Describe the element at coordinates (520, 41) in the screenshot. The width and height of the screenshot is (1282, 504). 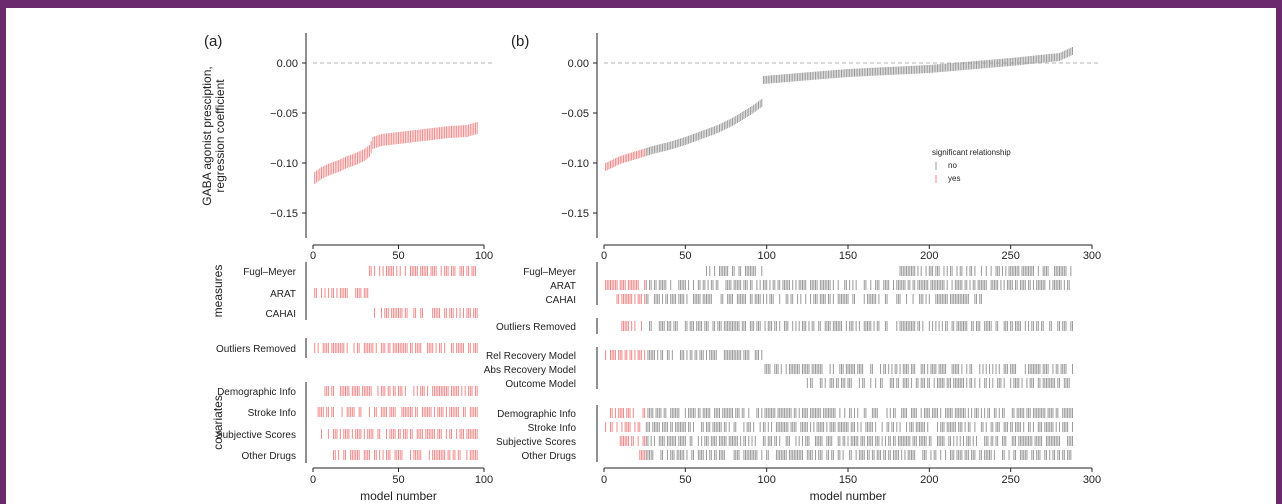
I see `panel-label-b: (b)` at that location.